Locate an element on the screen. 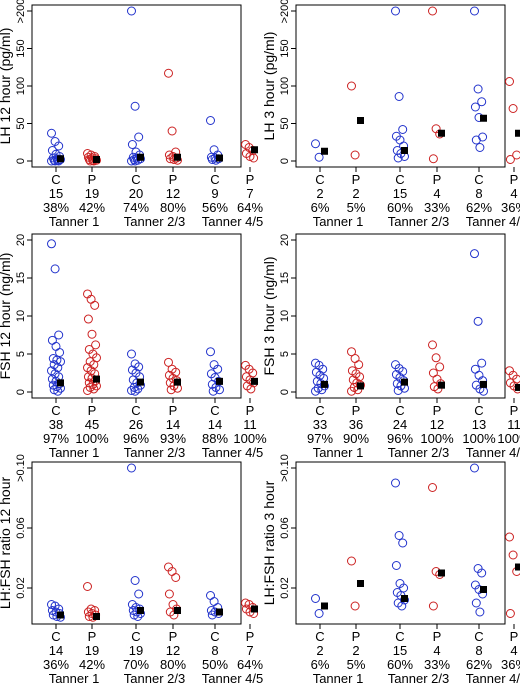 The height and width of the screenshot is (685, 520). percent-label: 60% is located at coordinates (400, 664).